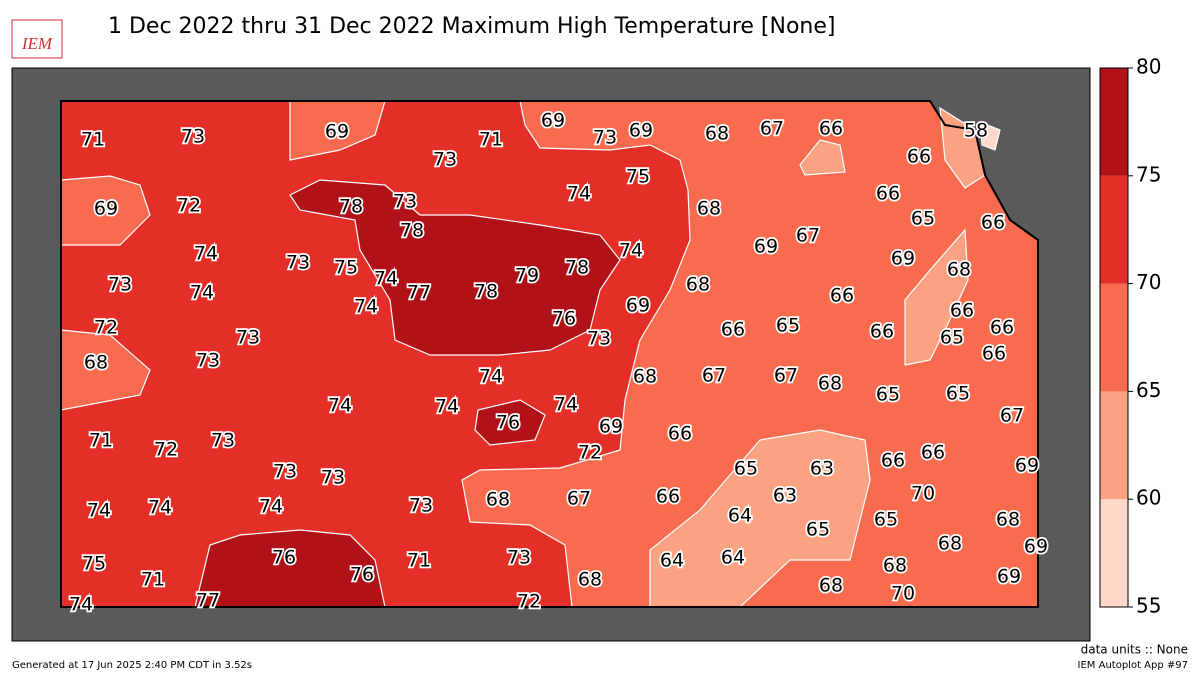  Describe the element at coordinates (1148, 606) in the screenshot. I see `colorbar-tick-label: 55` at that location.